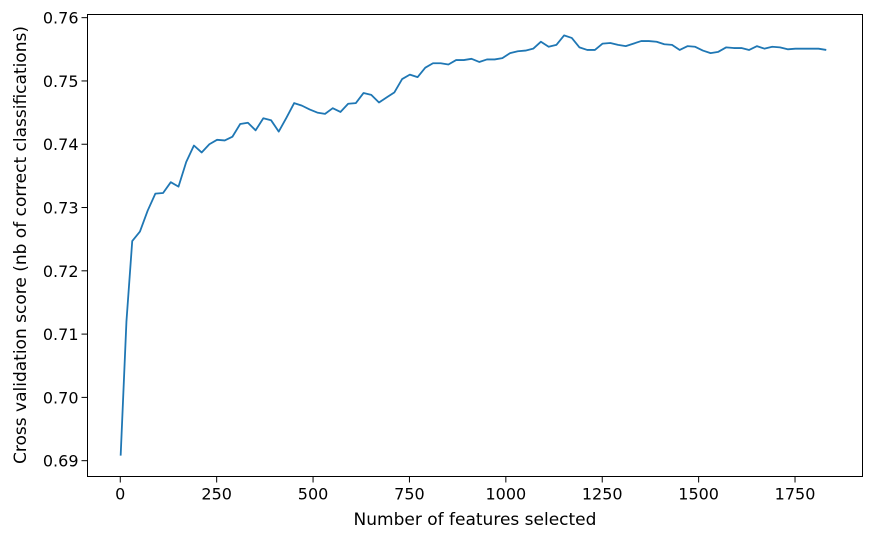 The width and height of the screenshot is (872, 539). What do you see at coordinates (120, 494) in the screenshot?
I see `x-tick-label: 0` at bounding box center [120, 494].